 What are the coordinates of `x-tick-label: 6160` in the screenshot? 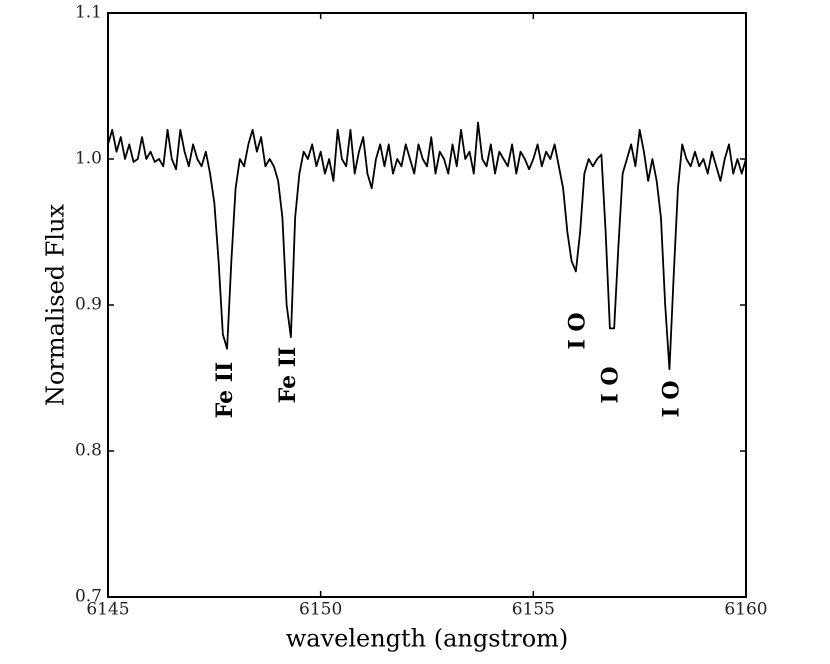 It's located at (745, 610).